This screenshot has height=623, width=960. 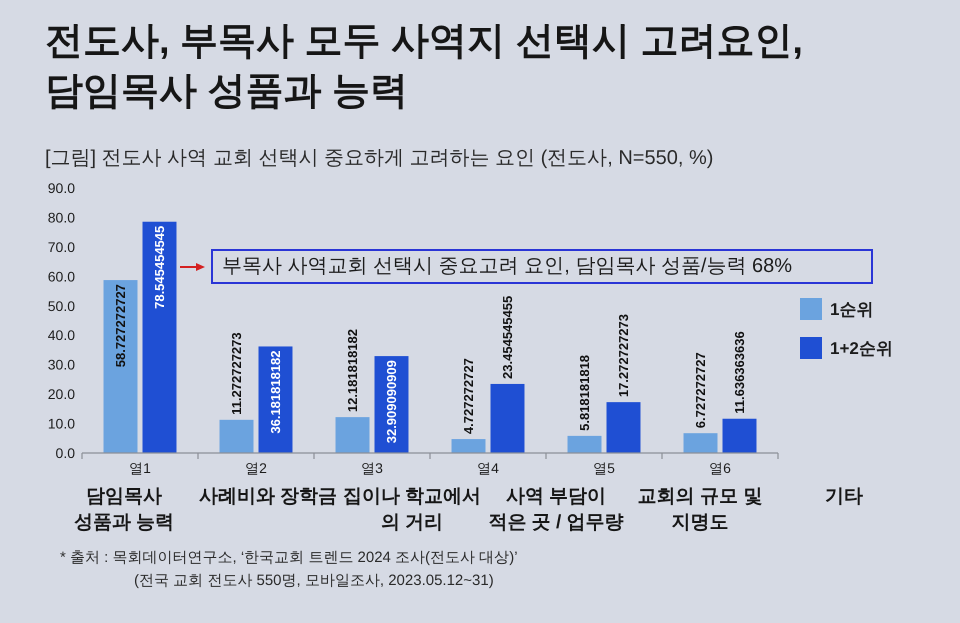 What do you see at coordinates (412, 510) in the screenshot?
I see `category-text: 집이나 학교에서 의 거리` at bounding box center [412, 510].